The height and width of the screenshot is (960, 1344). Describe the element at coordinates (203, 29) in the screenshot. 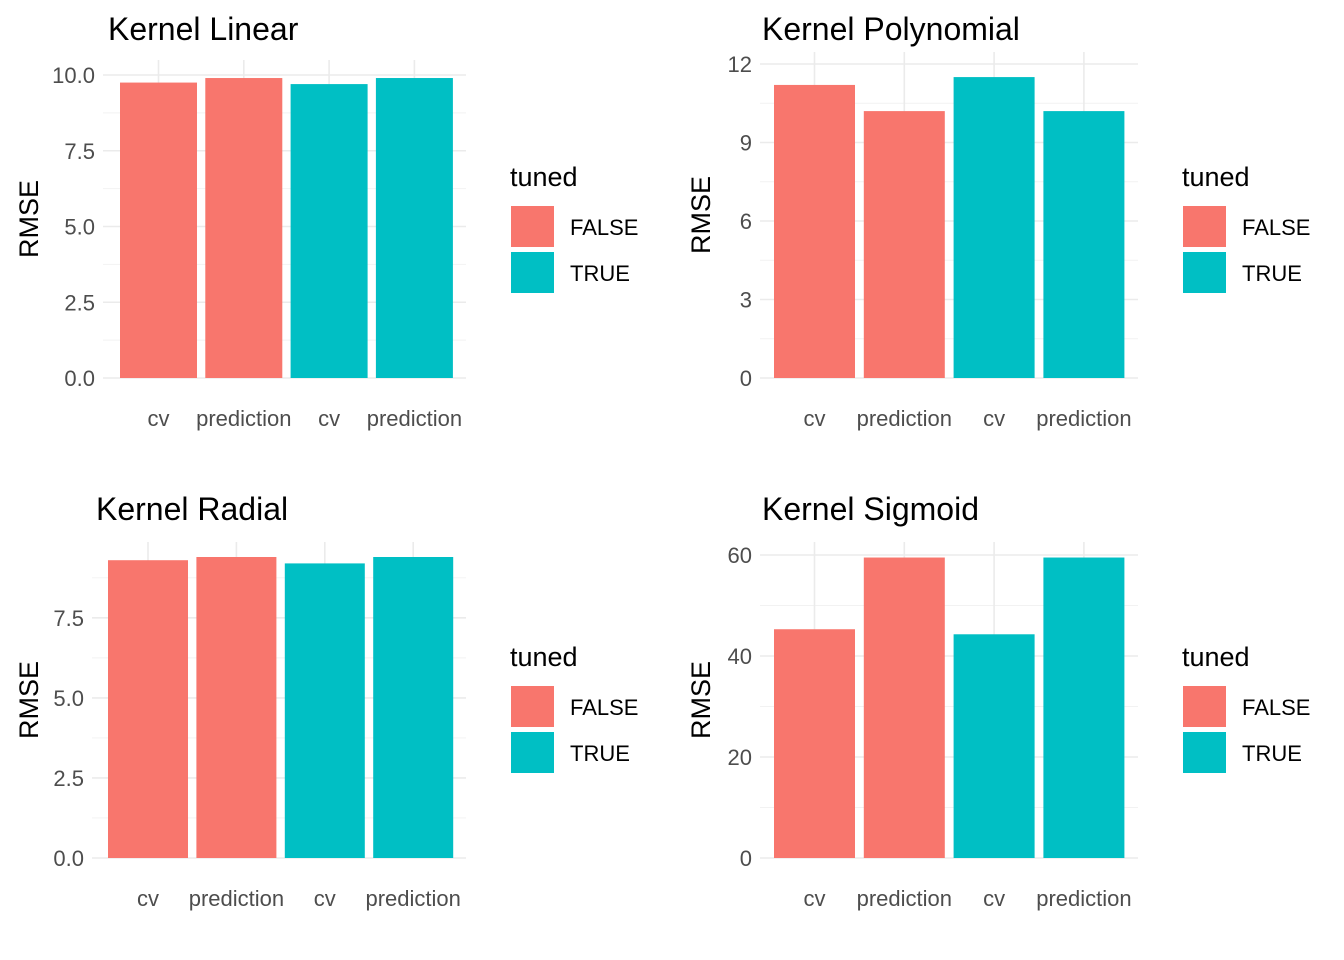

I see `panel-title: Kernel Linear` at that location.